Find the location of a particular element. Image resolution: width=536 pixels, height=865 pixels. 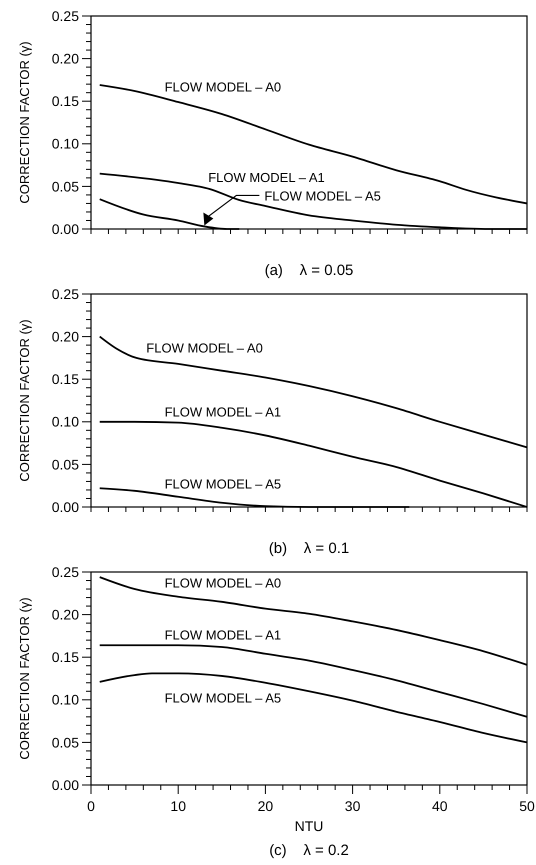

text: (a) λ = 0.05 is located at coordinates (309, 270).